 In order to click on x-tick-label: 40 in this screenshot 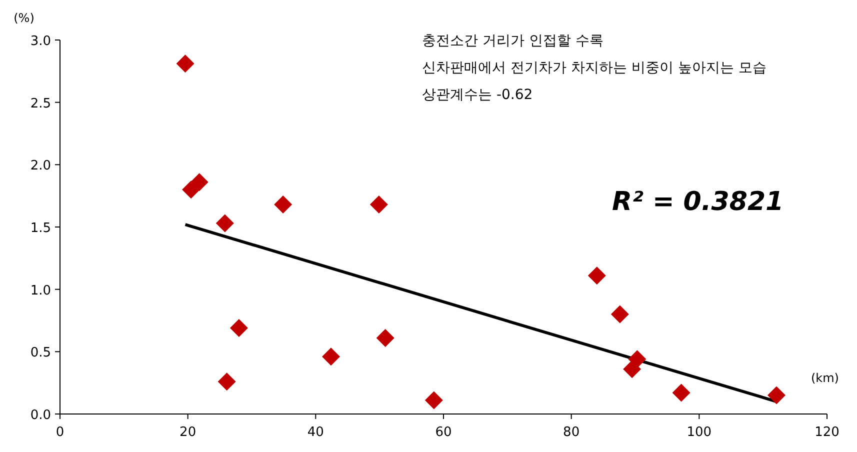, I will do `click(315, 432)`.